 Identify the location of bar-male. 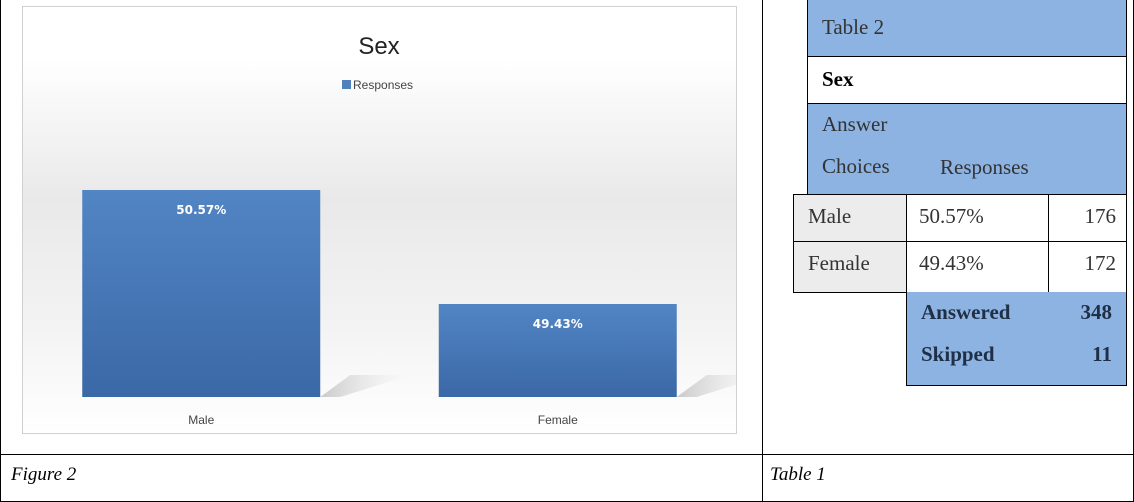
(201, 293).